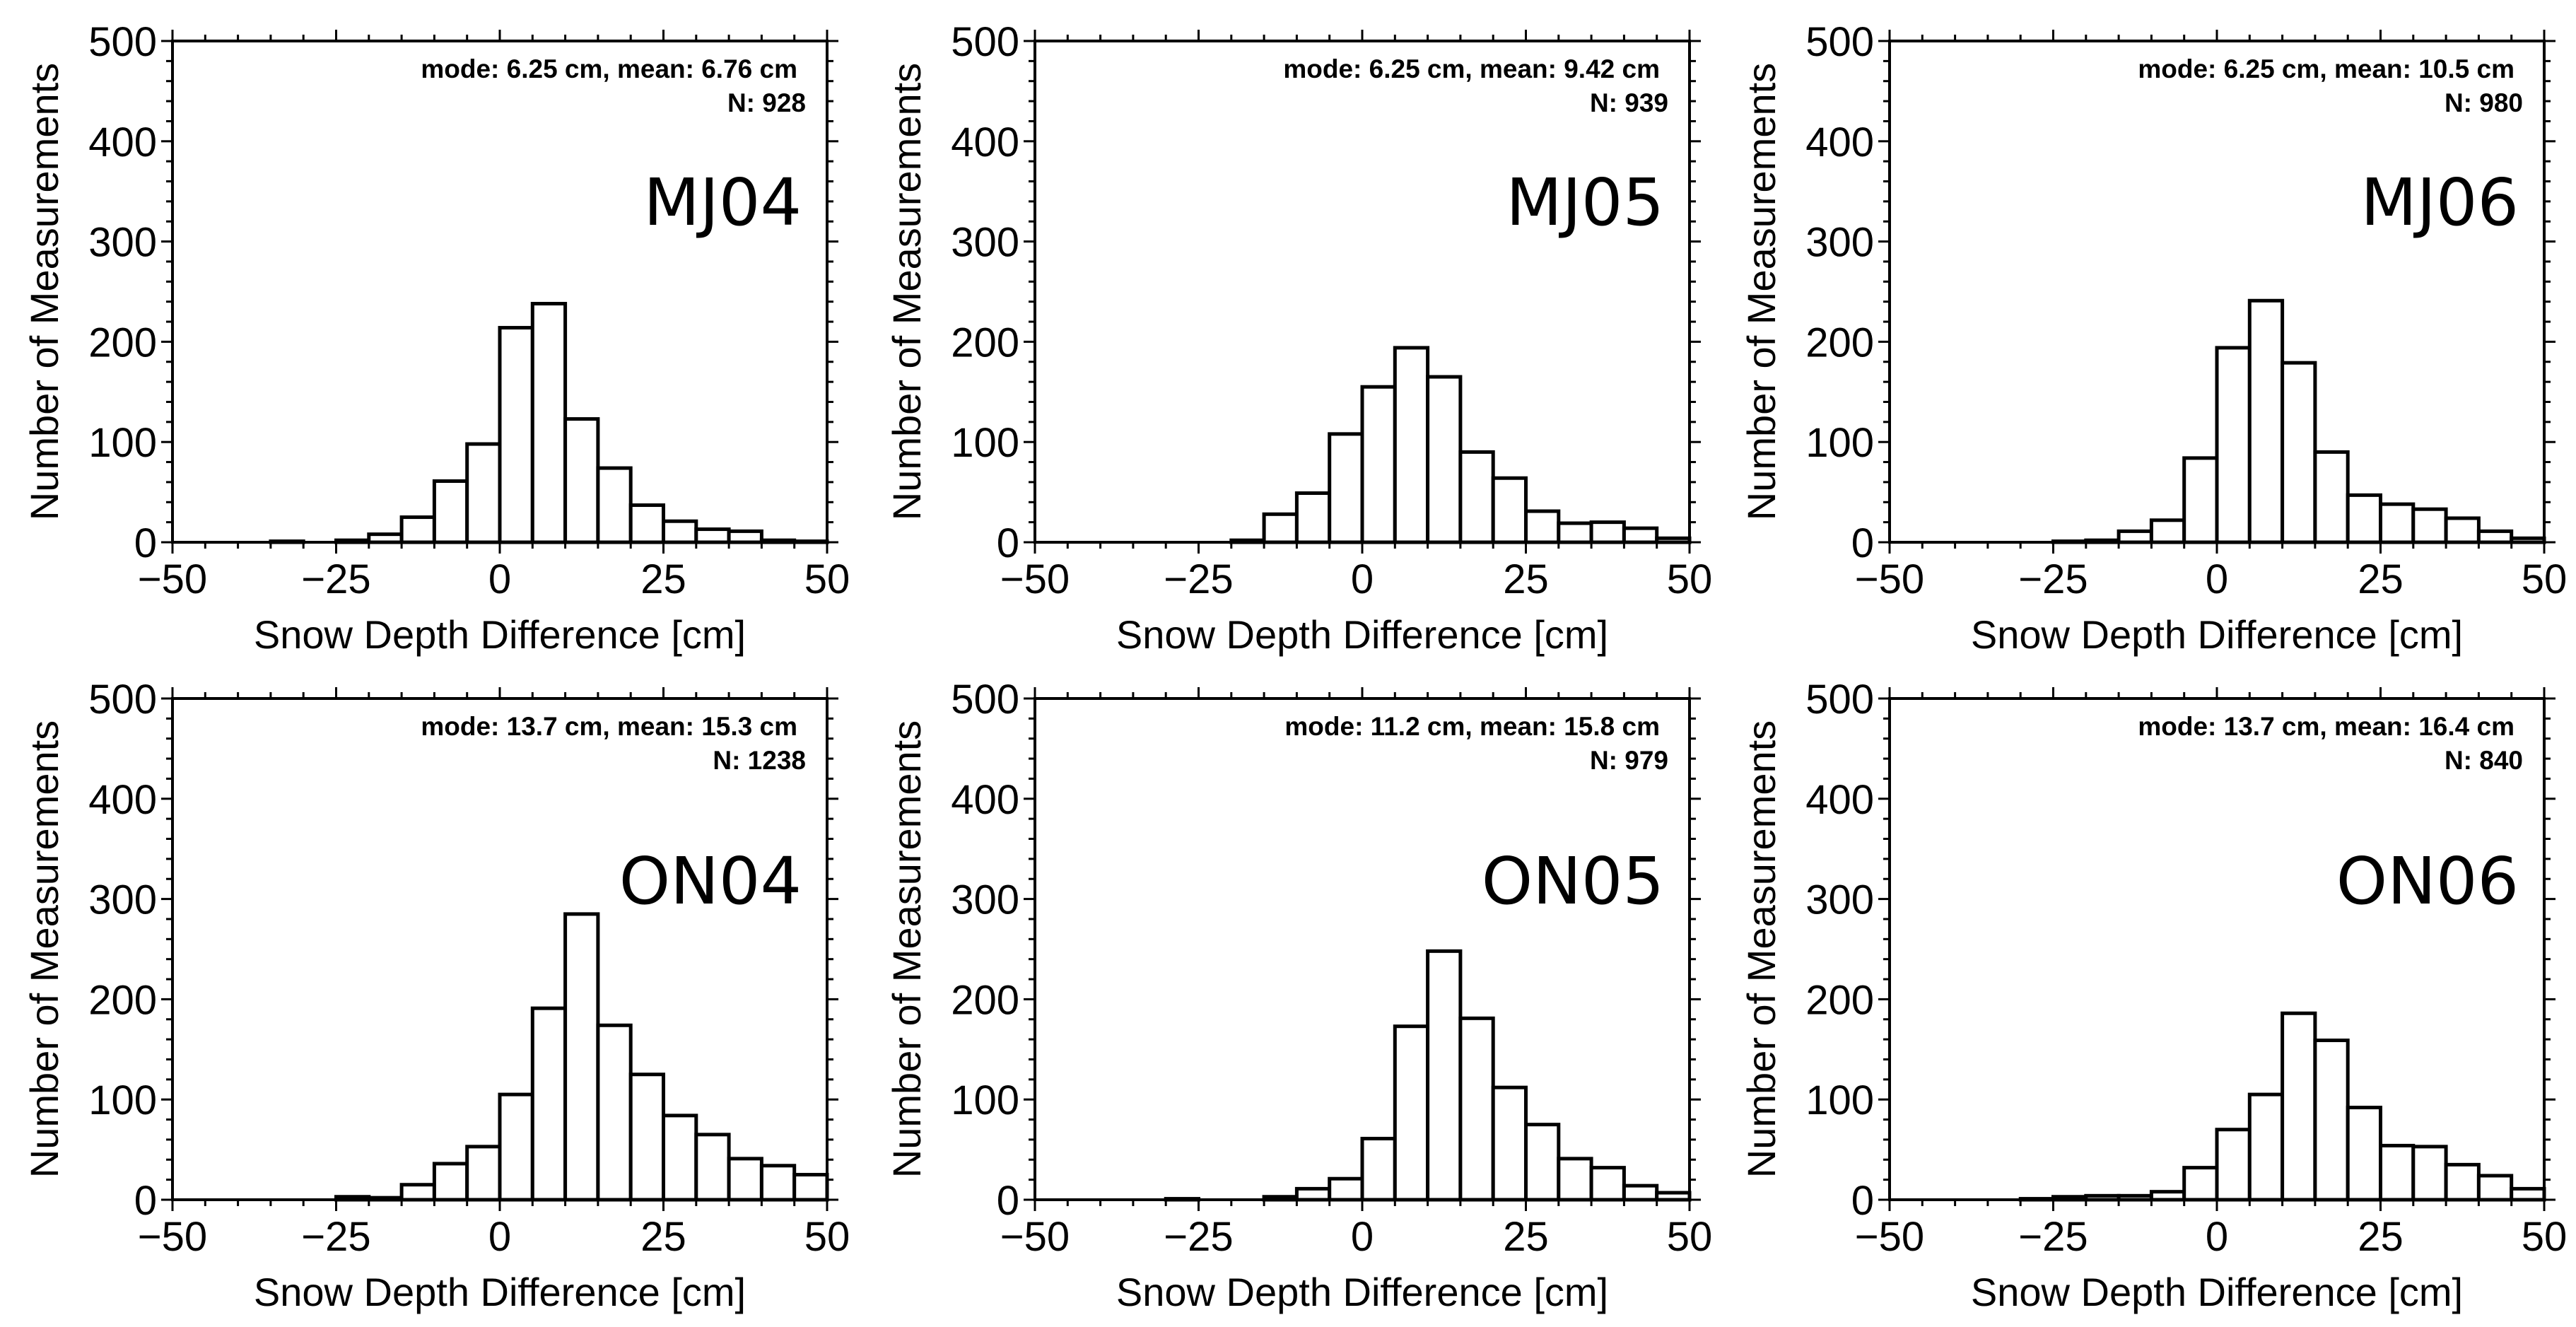 This screenshot has width=2576, height=1327. I want to click on count-annotation: N: 840, so click(2484, 760).